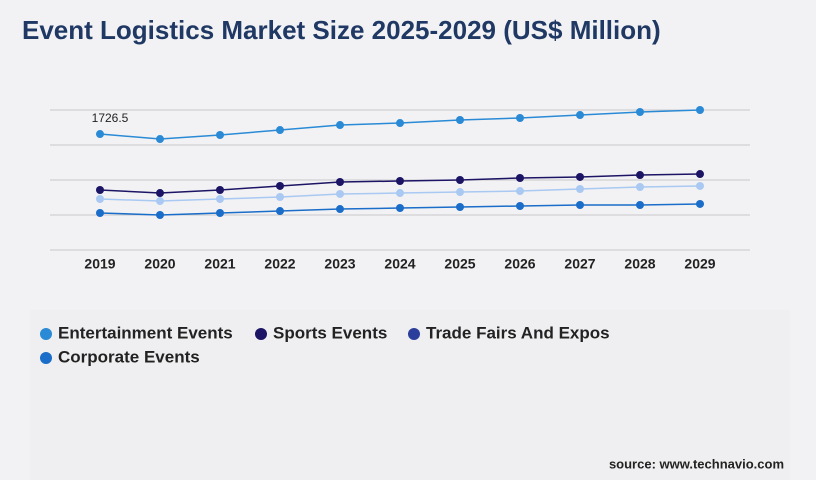 Image resolution: width=816 pixels, height=480 pixels. What do you see at coordinates (279, 264) in the screenshot?
I see `x-tick-label: 2022` at bounding box center [279, 264].